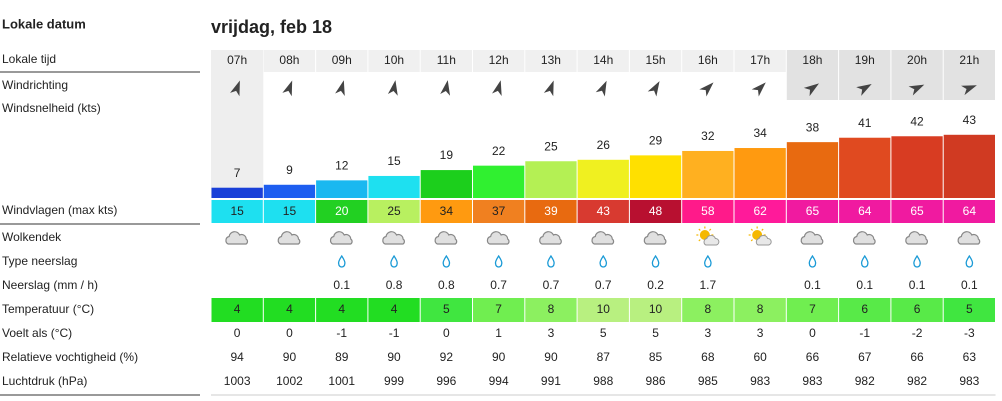 Image resolution: width=1002 pixels, height=401 pixels. I want to click on speed-label: 15, so click(394, 161).